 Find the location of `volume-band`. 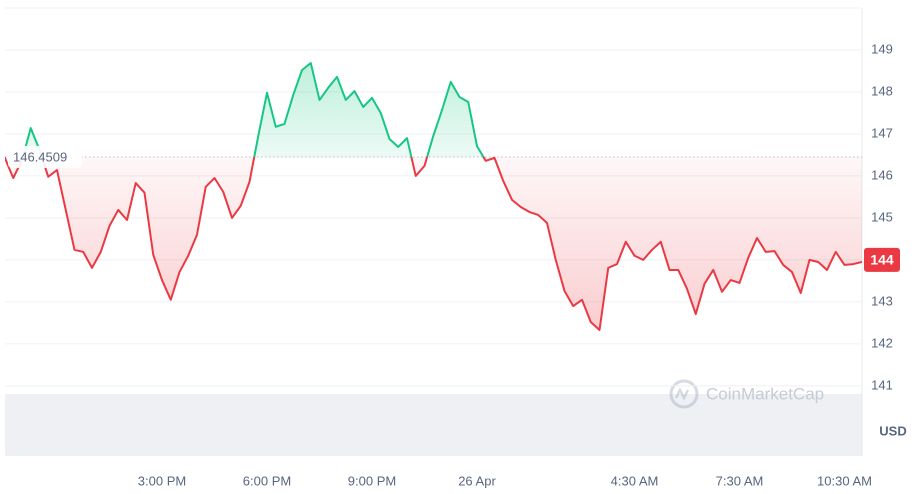

volume-band is located at coordinates (433, 425).